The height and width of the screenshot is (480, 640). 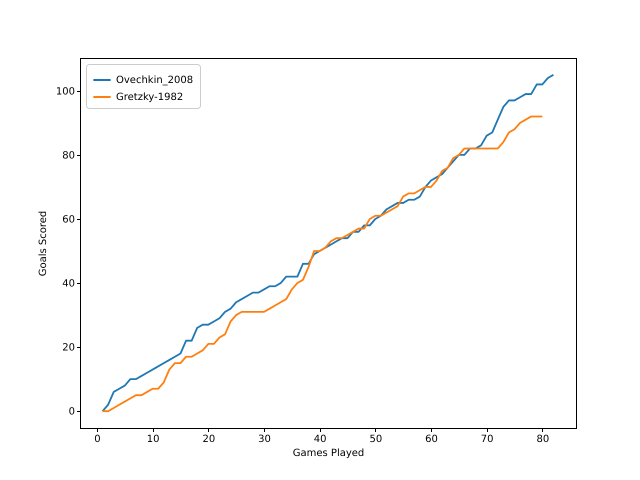 I want to click on x-tick-label: 40, so click(x=320, y=439).